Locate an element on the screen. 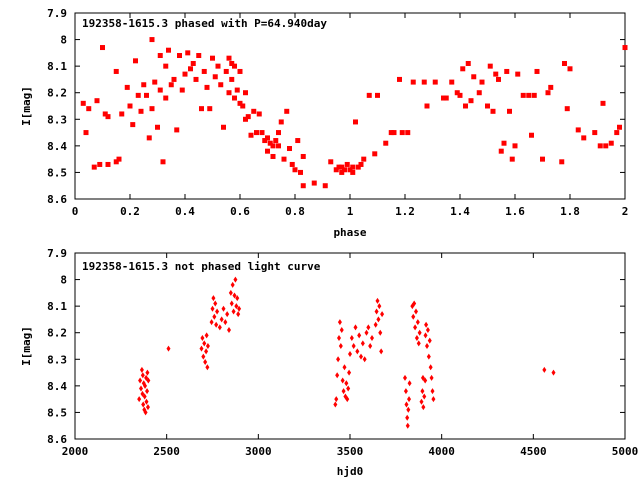 The height and width of the screenshot is (480, 640). y-tick-label: 8.3 is located at coordinates (57, 359).